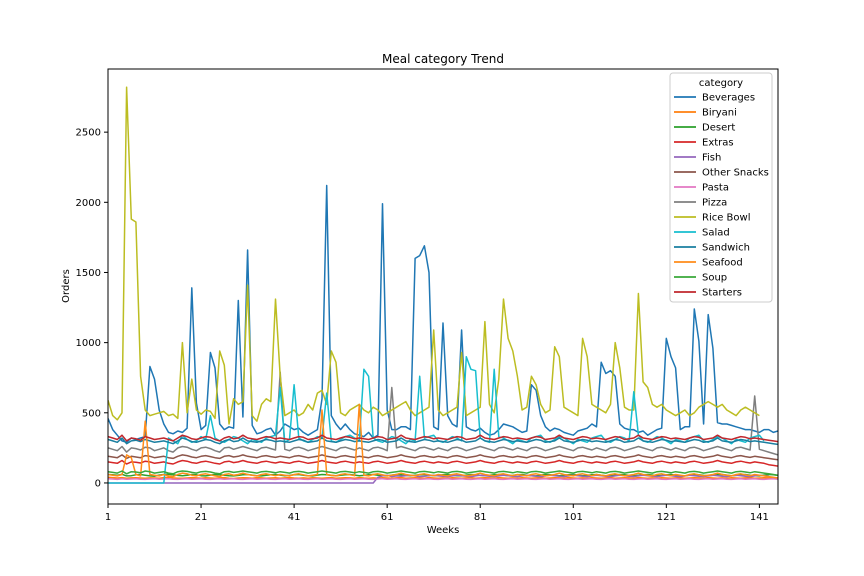 This screenshot has width=864, height=576. I want to click on y-tick-label: 500, so click(91, 413).